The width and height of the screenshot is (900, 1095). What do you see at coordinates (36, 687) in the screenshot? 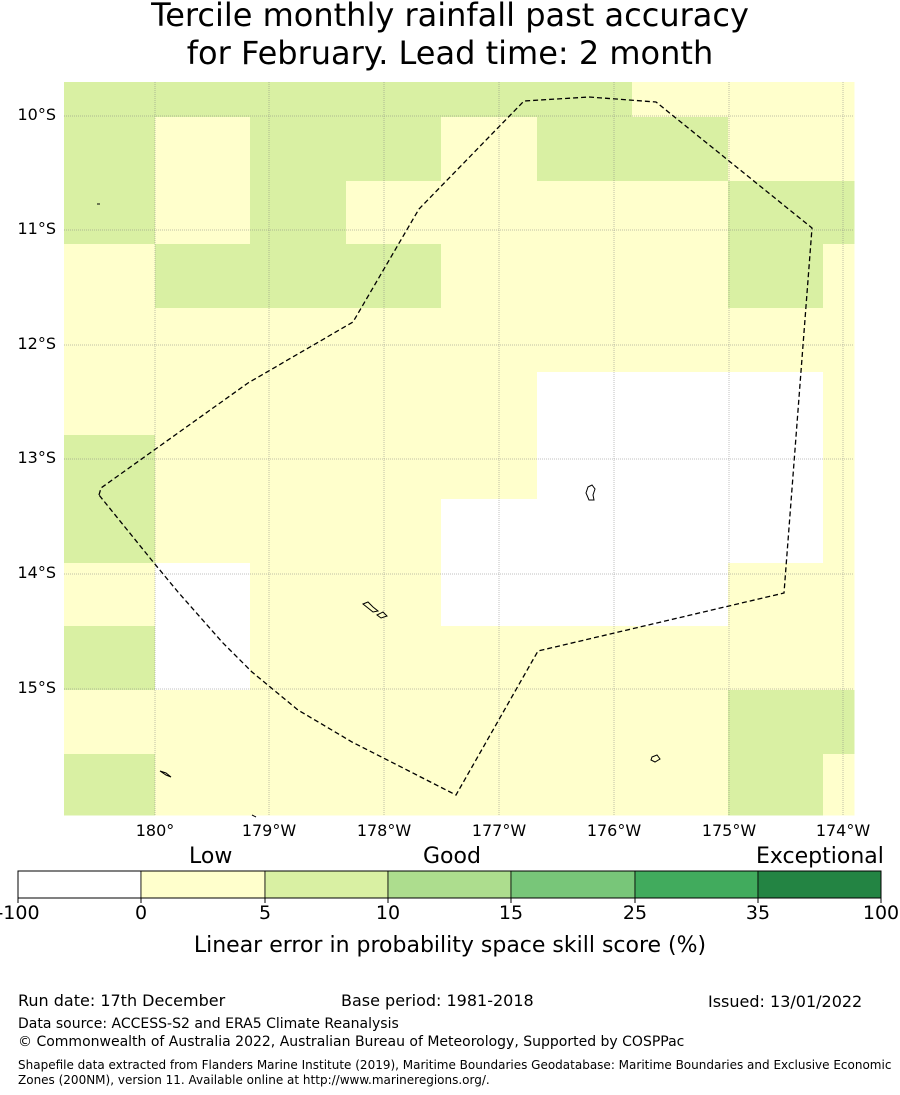
I see `lat-label-15s: 15°S` at bounding box center [36, 687].